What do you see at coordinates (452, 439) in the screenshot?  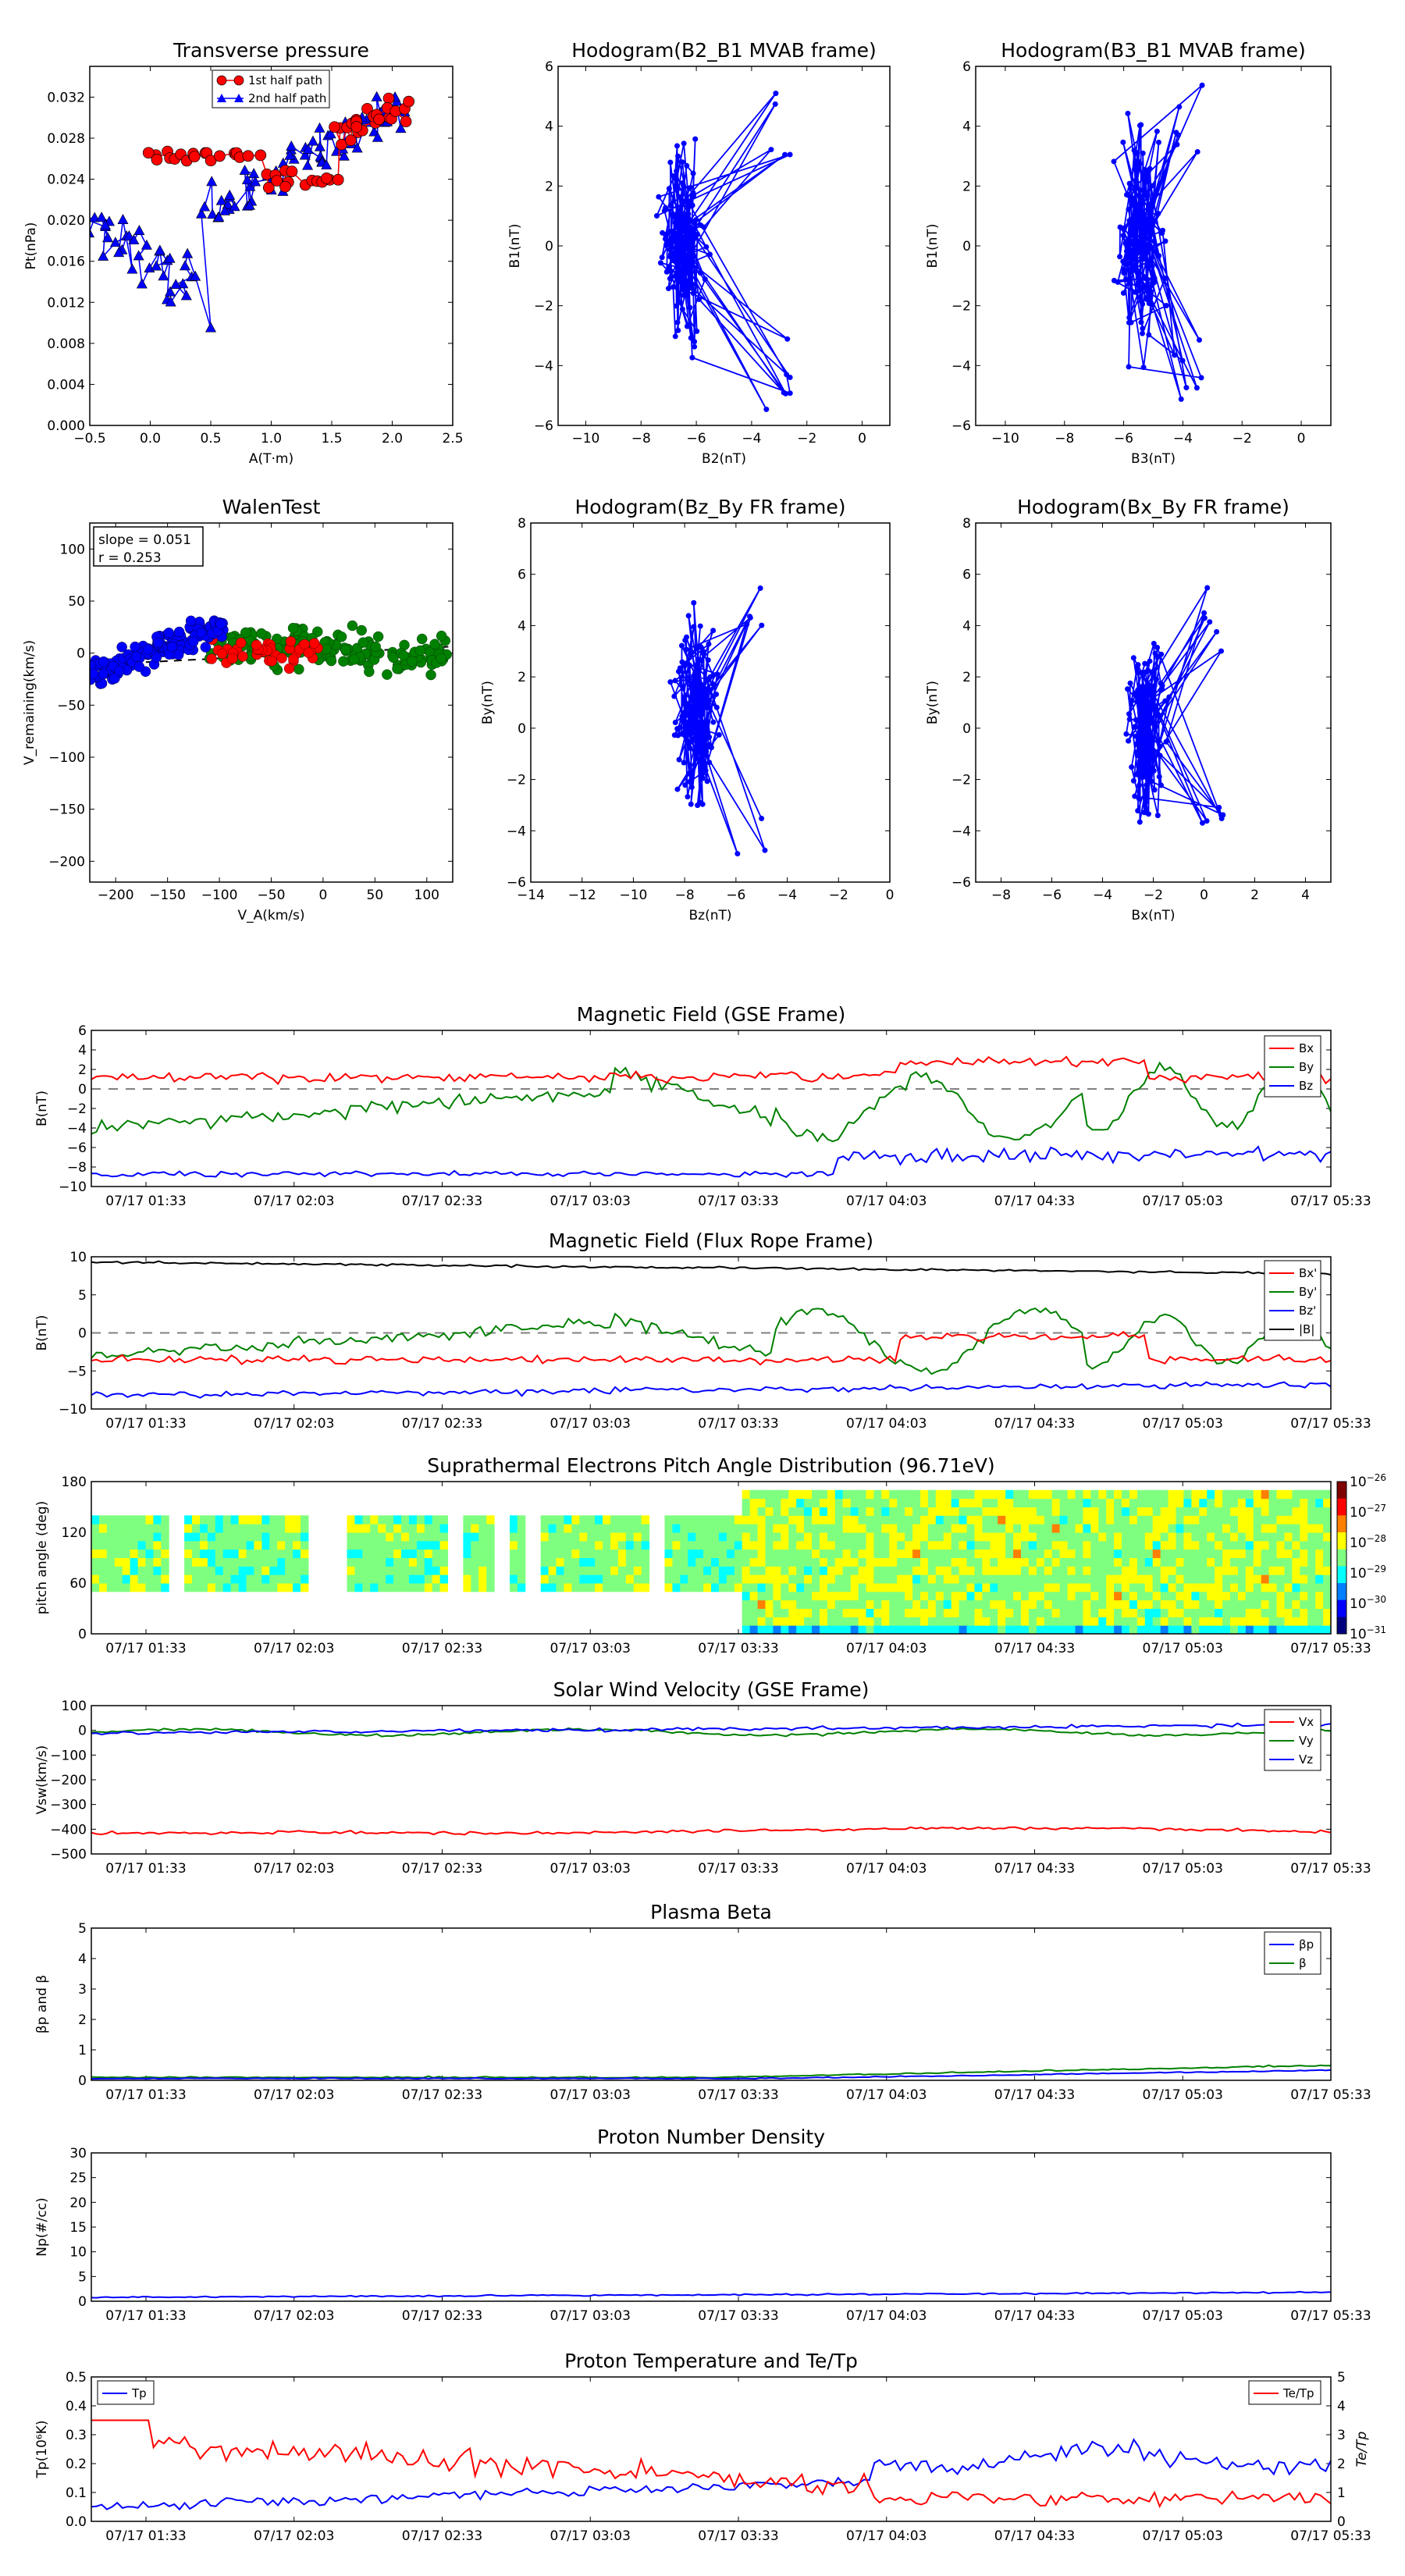 I see `x-tick-label: 2.5` at bounding box center [452, 439].